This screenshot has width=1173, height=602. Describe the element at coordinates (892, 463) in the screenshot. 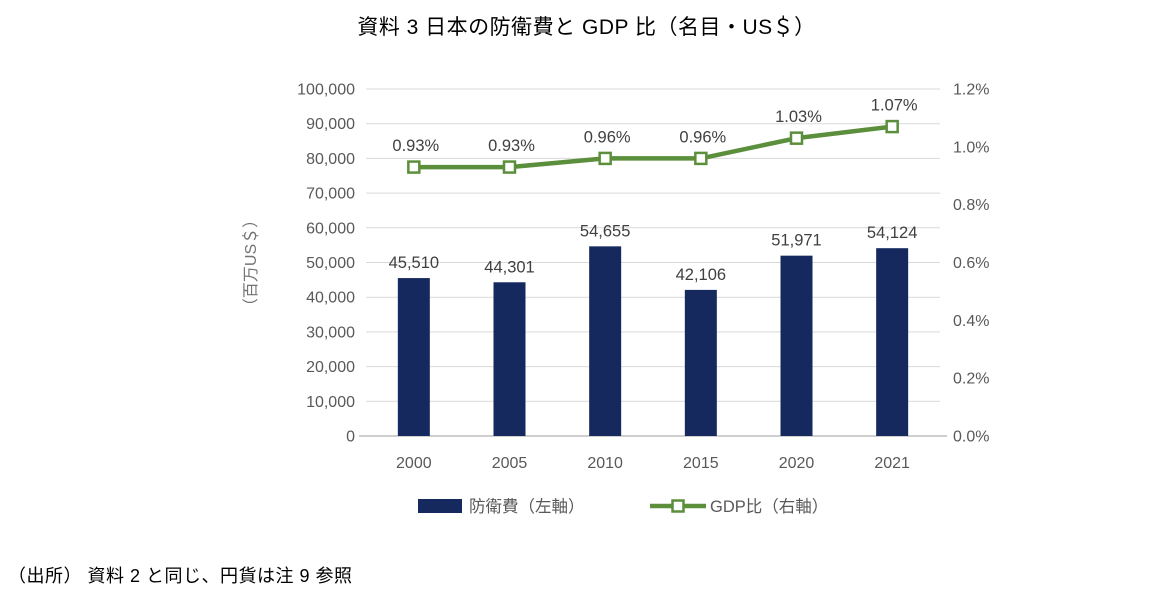

I see `x-axis-category-label: 2021` at that location.